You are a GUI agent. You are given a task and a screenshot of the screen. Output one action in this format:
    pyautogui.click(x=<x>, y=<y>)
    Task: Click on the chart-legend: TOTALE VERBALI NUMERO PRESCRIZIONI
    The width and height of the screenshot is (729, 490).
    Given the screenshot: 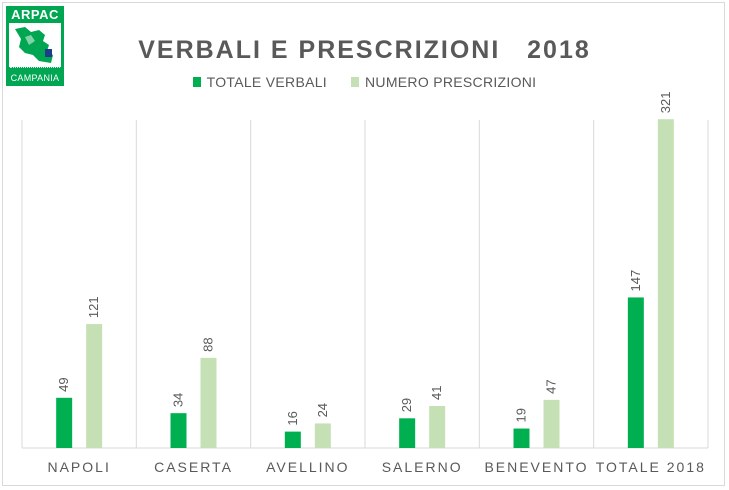 What is the action you would take?
    pyautogui.click(x=364, y=82)
    